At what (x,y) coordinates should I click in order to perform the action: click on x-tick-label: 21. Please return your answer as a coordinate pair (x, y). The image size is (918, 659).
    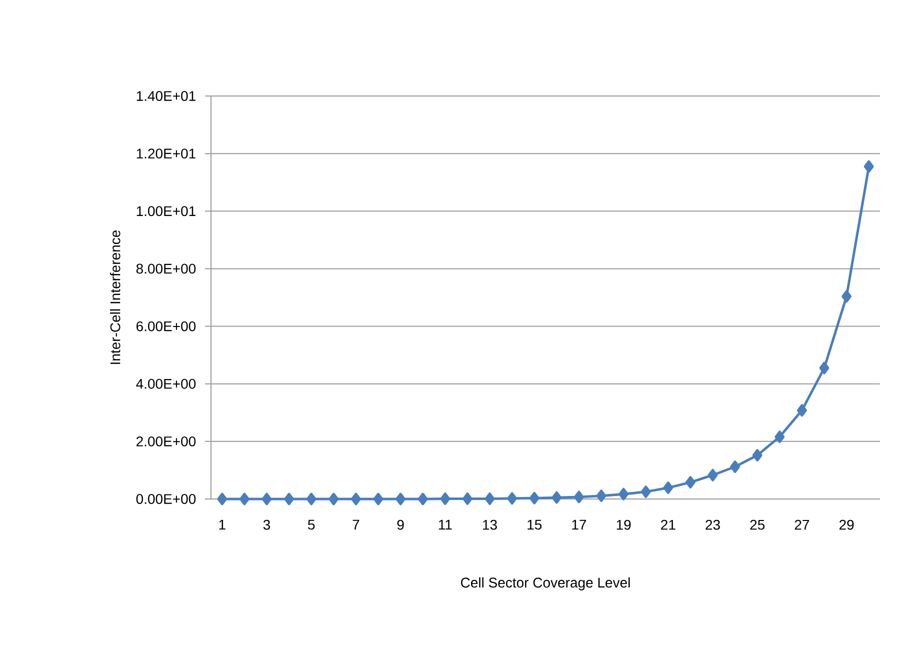
    Looking at the image, I should click on (668, 525).